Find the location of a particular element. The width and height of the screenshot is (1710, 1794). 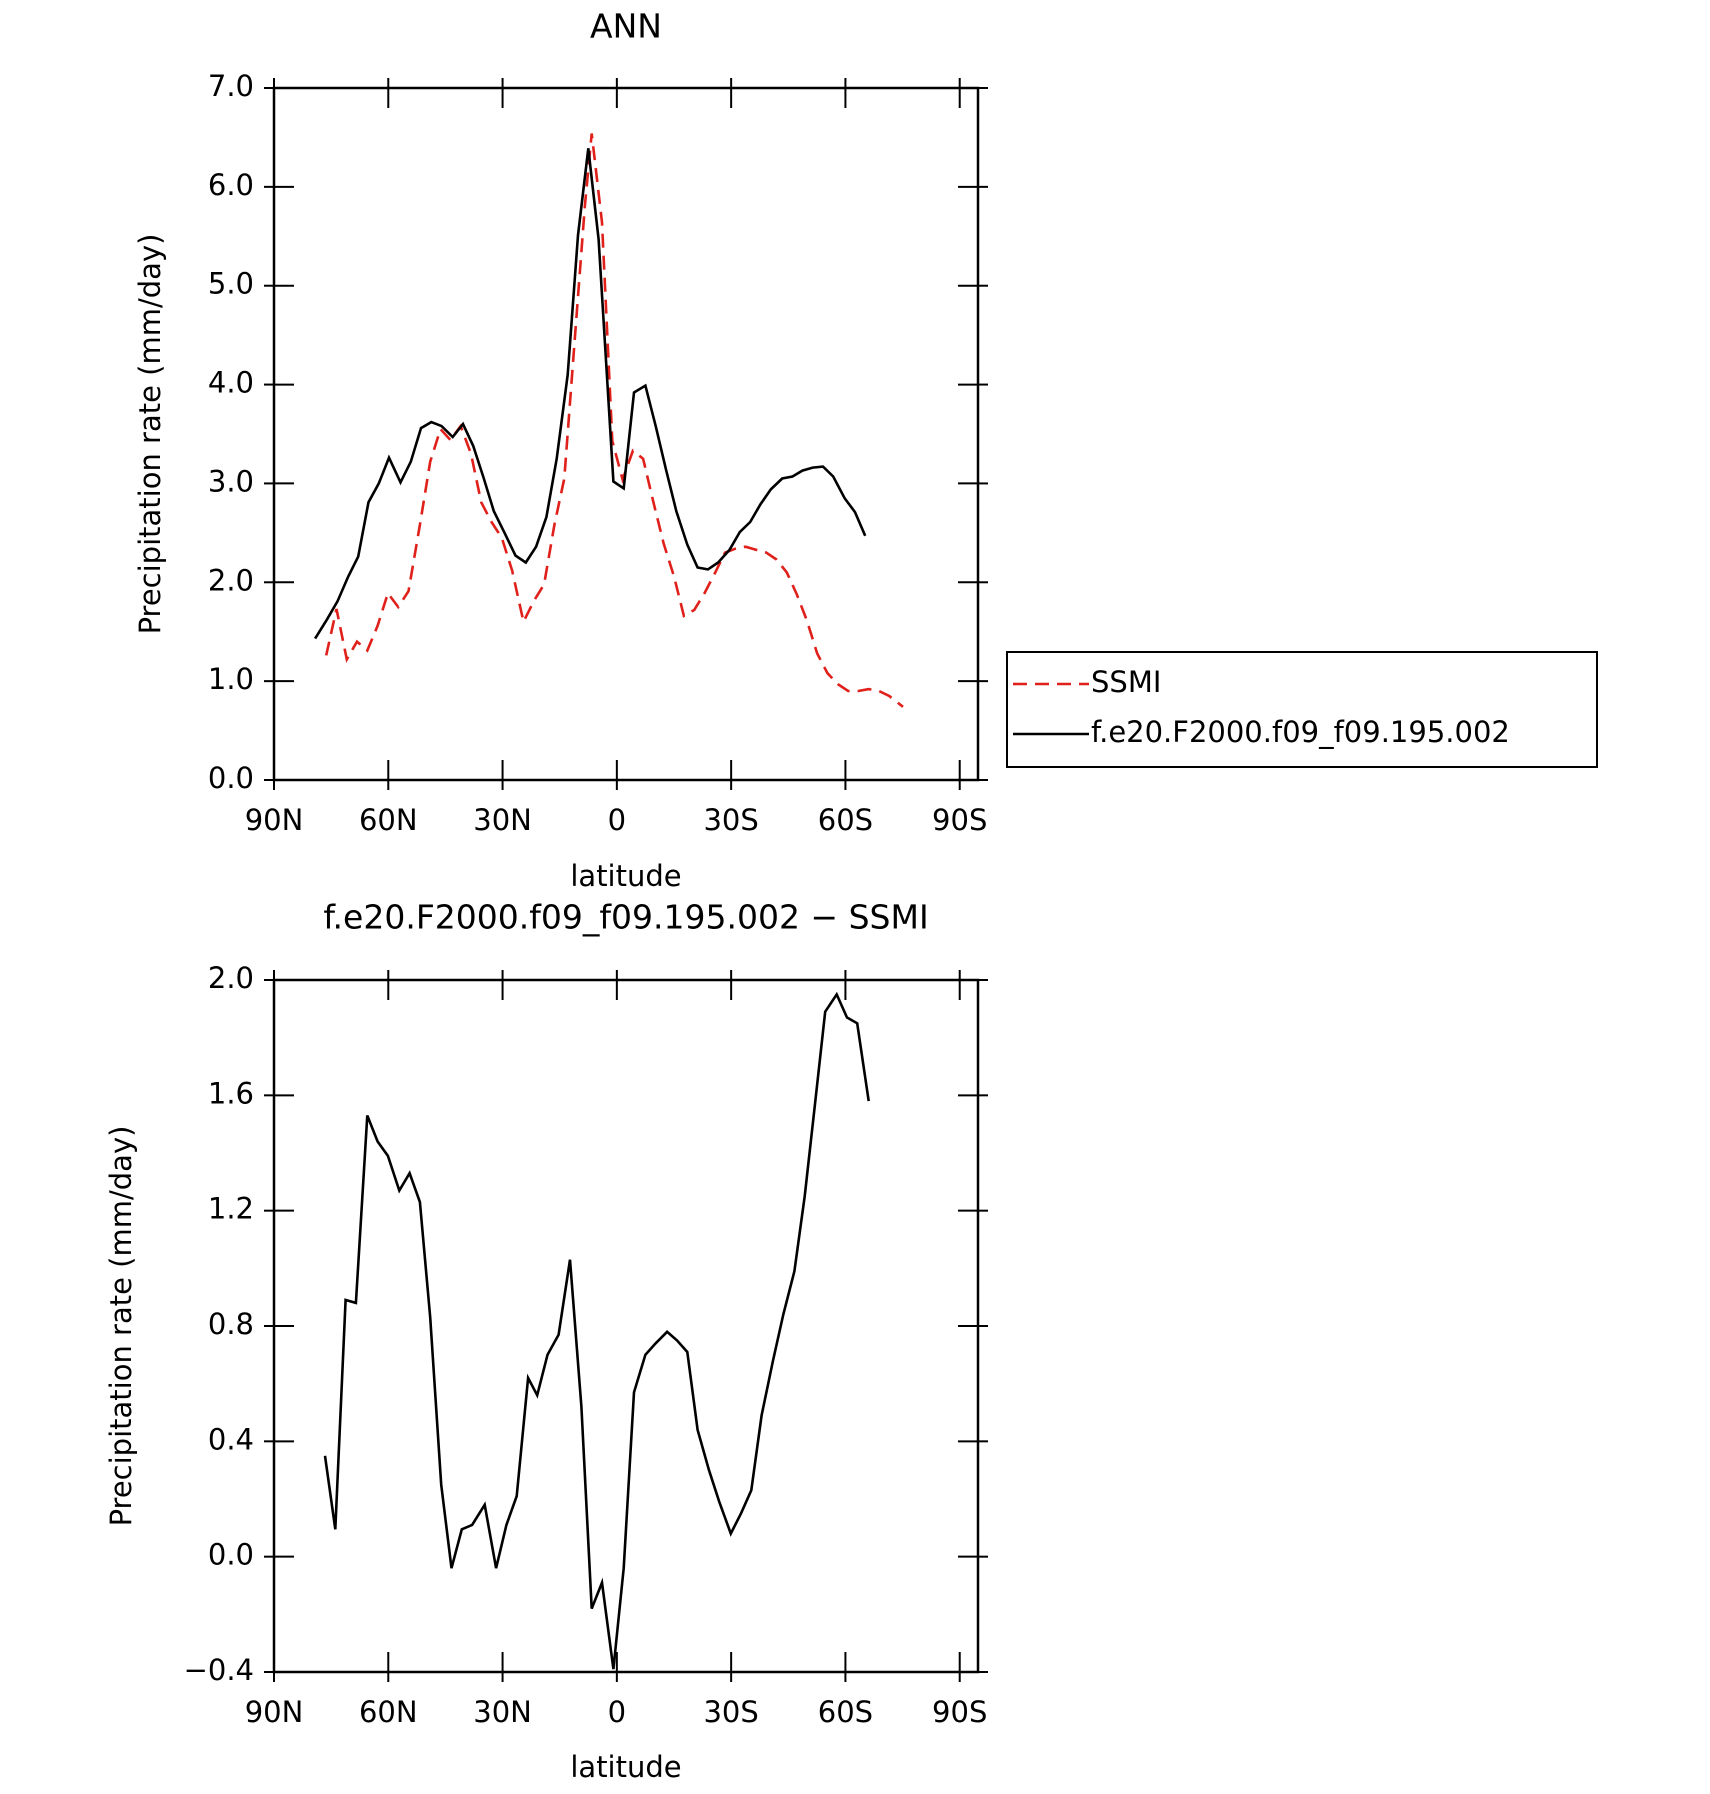

y-tick-label: −0.4 is located at coordinates (219, 1670).